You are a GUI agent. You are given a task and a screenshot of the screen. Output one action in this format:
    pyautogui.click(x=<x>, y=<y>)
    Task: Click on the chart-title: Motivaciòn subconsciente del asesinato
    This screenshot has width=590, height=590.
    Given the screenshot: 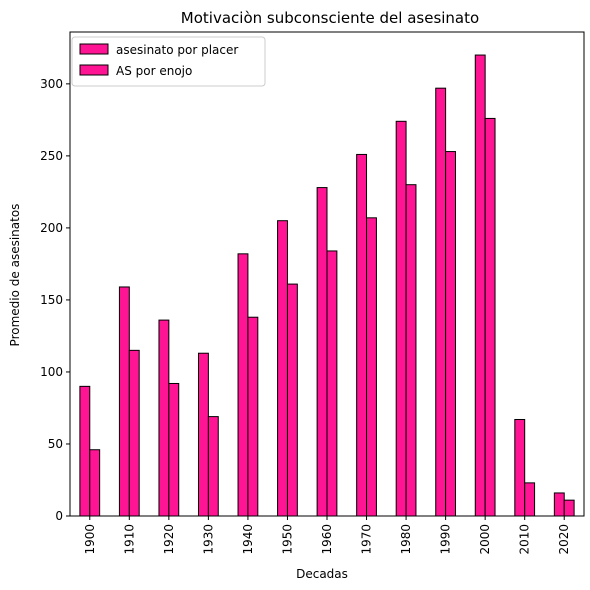 What is the action you would take?
    pyautogui.click(x=330, y=18)
    